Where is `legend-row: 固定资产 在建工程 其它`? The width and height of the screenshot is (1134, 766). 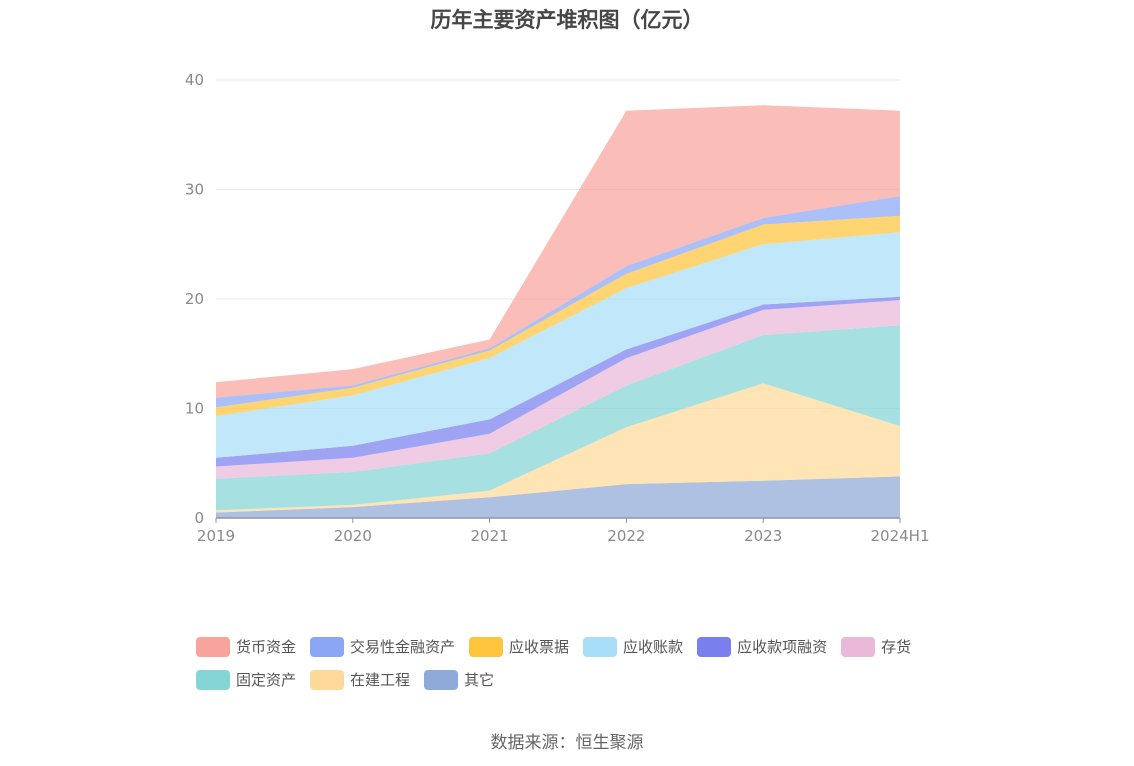 legend-row: 固定资产 在建工程 其它 is located at coordinates (586, 679).